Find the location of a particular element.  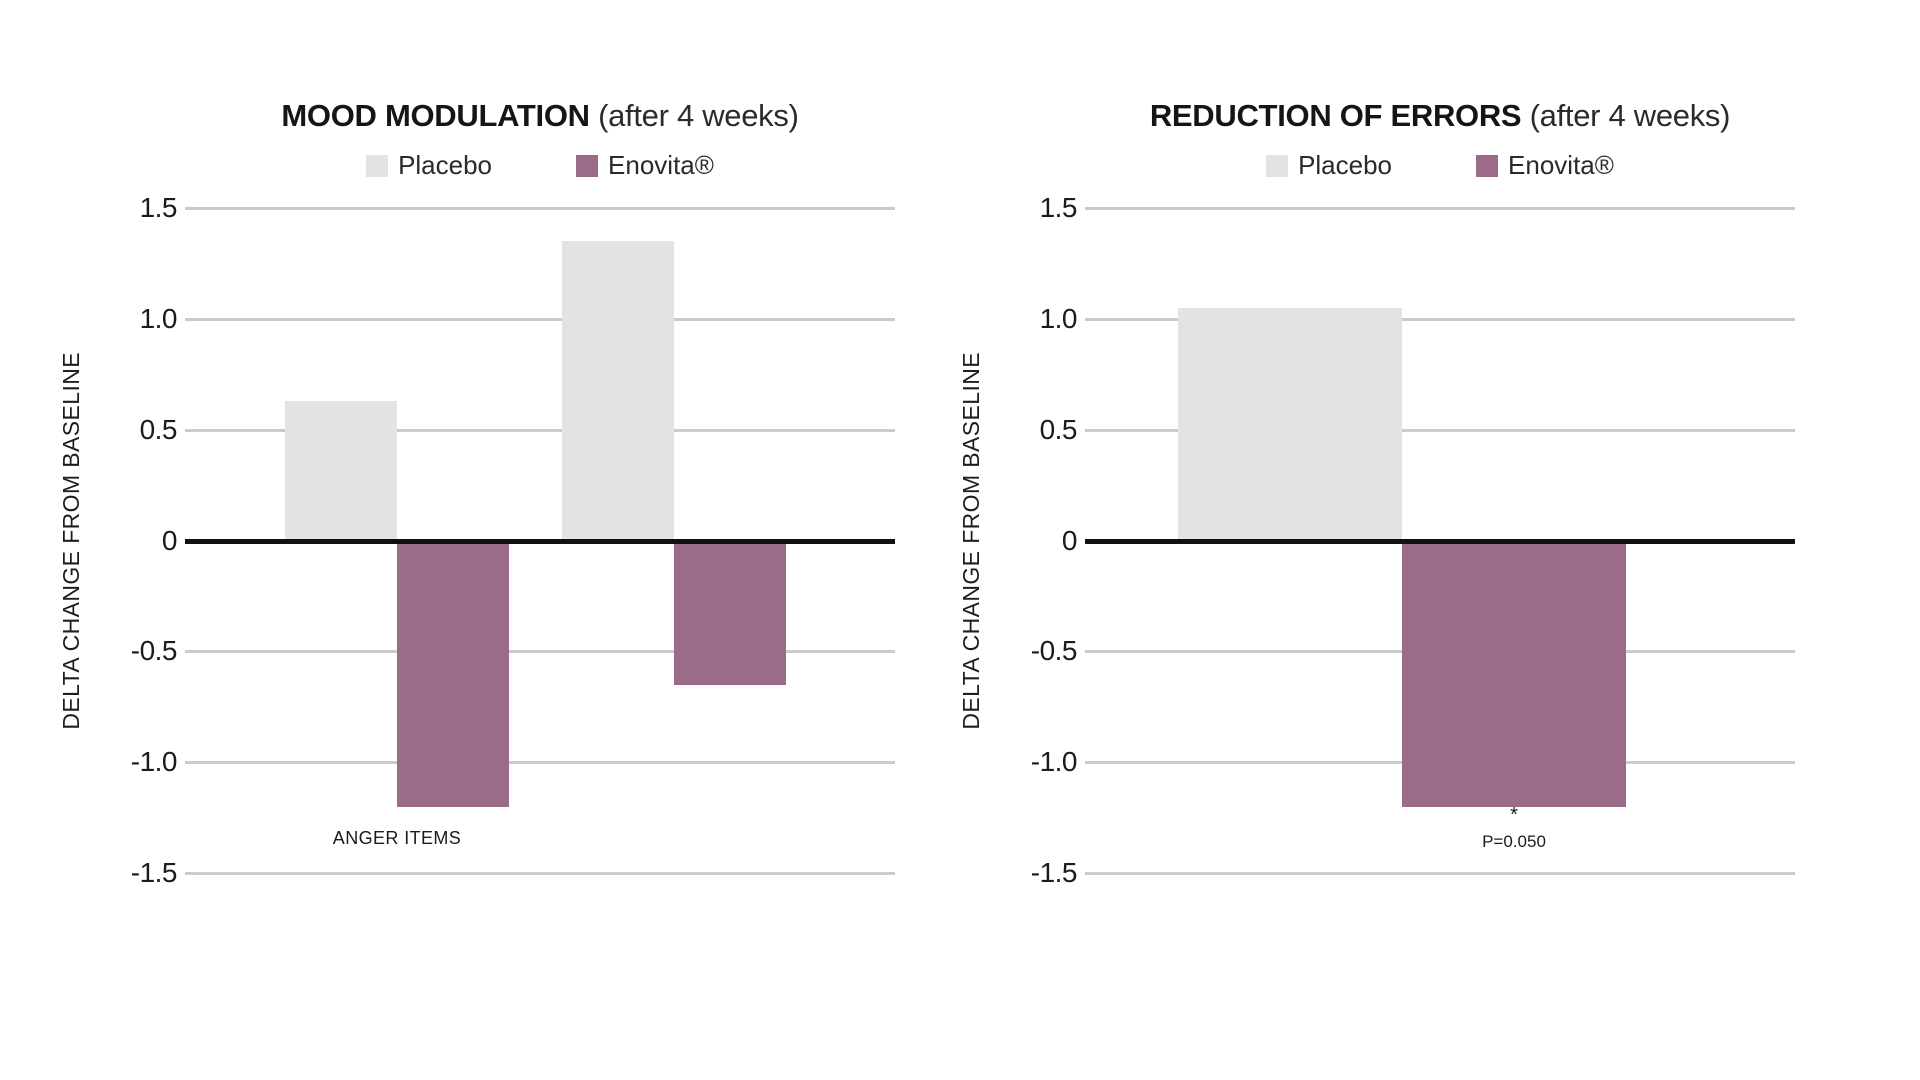

chart-title-main: REDUCTION OF ERRORS is located at coordinates (1335, 115).